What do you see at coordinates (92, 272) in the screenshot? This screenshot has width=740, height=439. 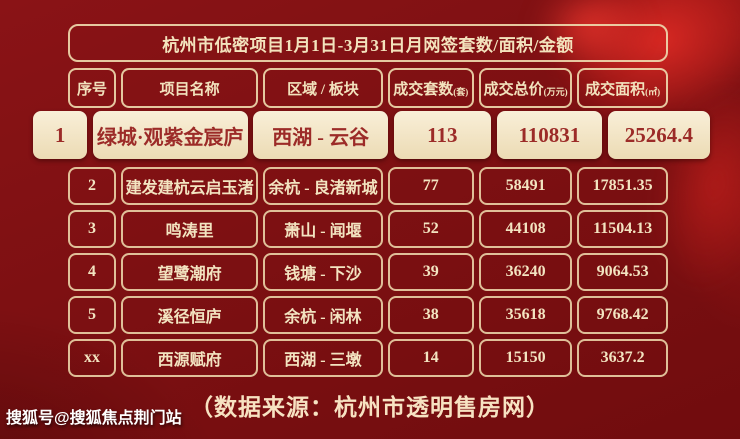 I see `rank-cell: 4` at bounding box center [92, 272].